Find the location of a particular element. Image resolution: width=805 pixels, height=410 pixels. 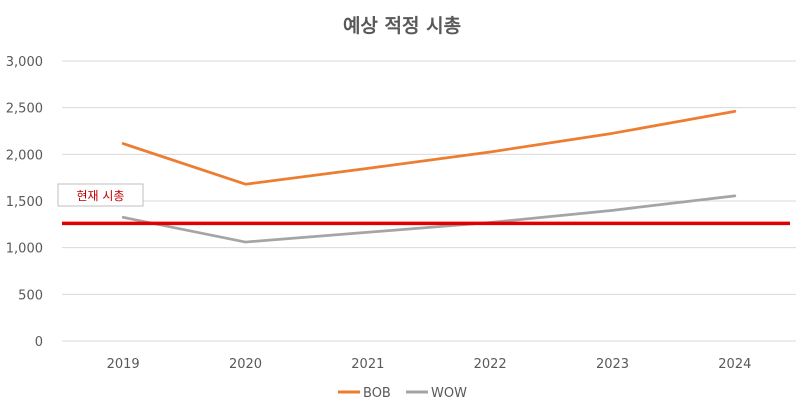

y-axis: 0 500 1,000 1,500 2,000 2,500 3,000 is located at coordinates (24, 202).